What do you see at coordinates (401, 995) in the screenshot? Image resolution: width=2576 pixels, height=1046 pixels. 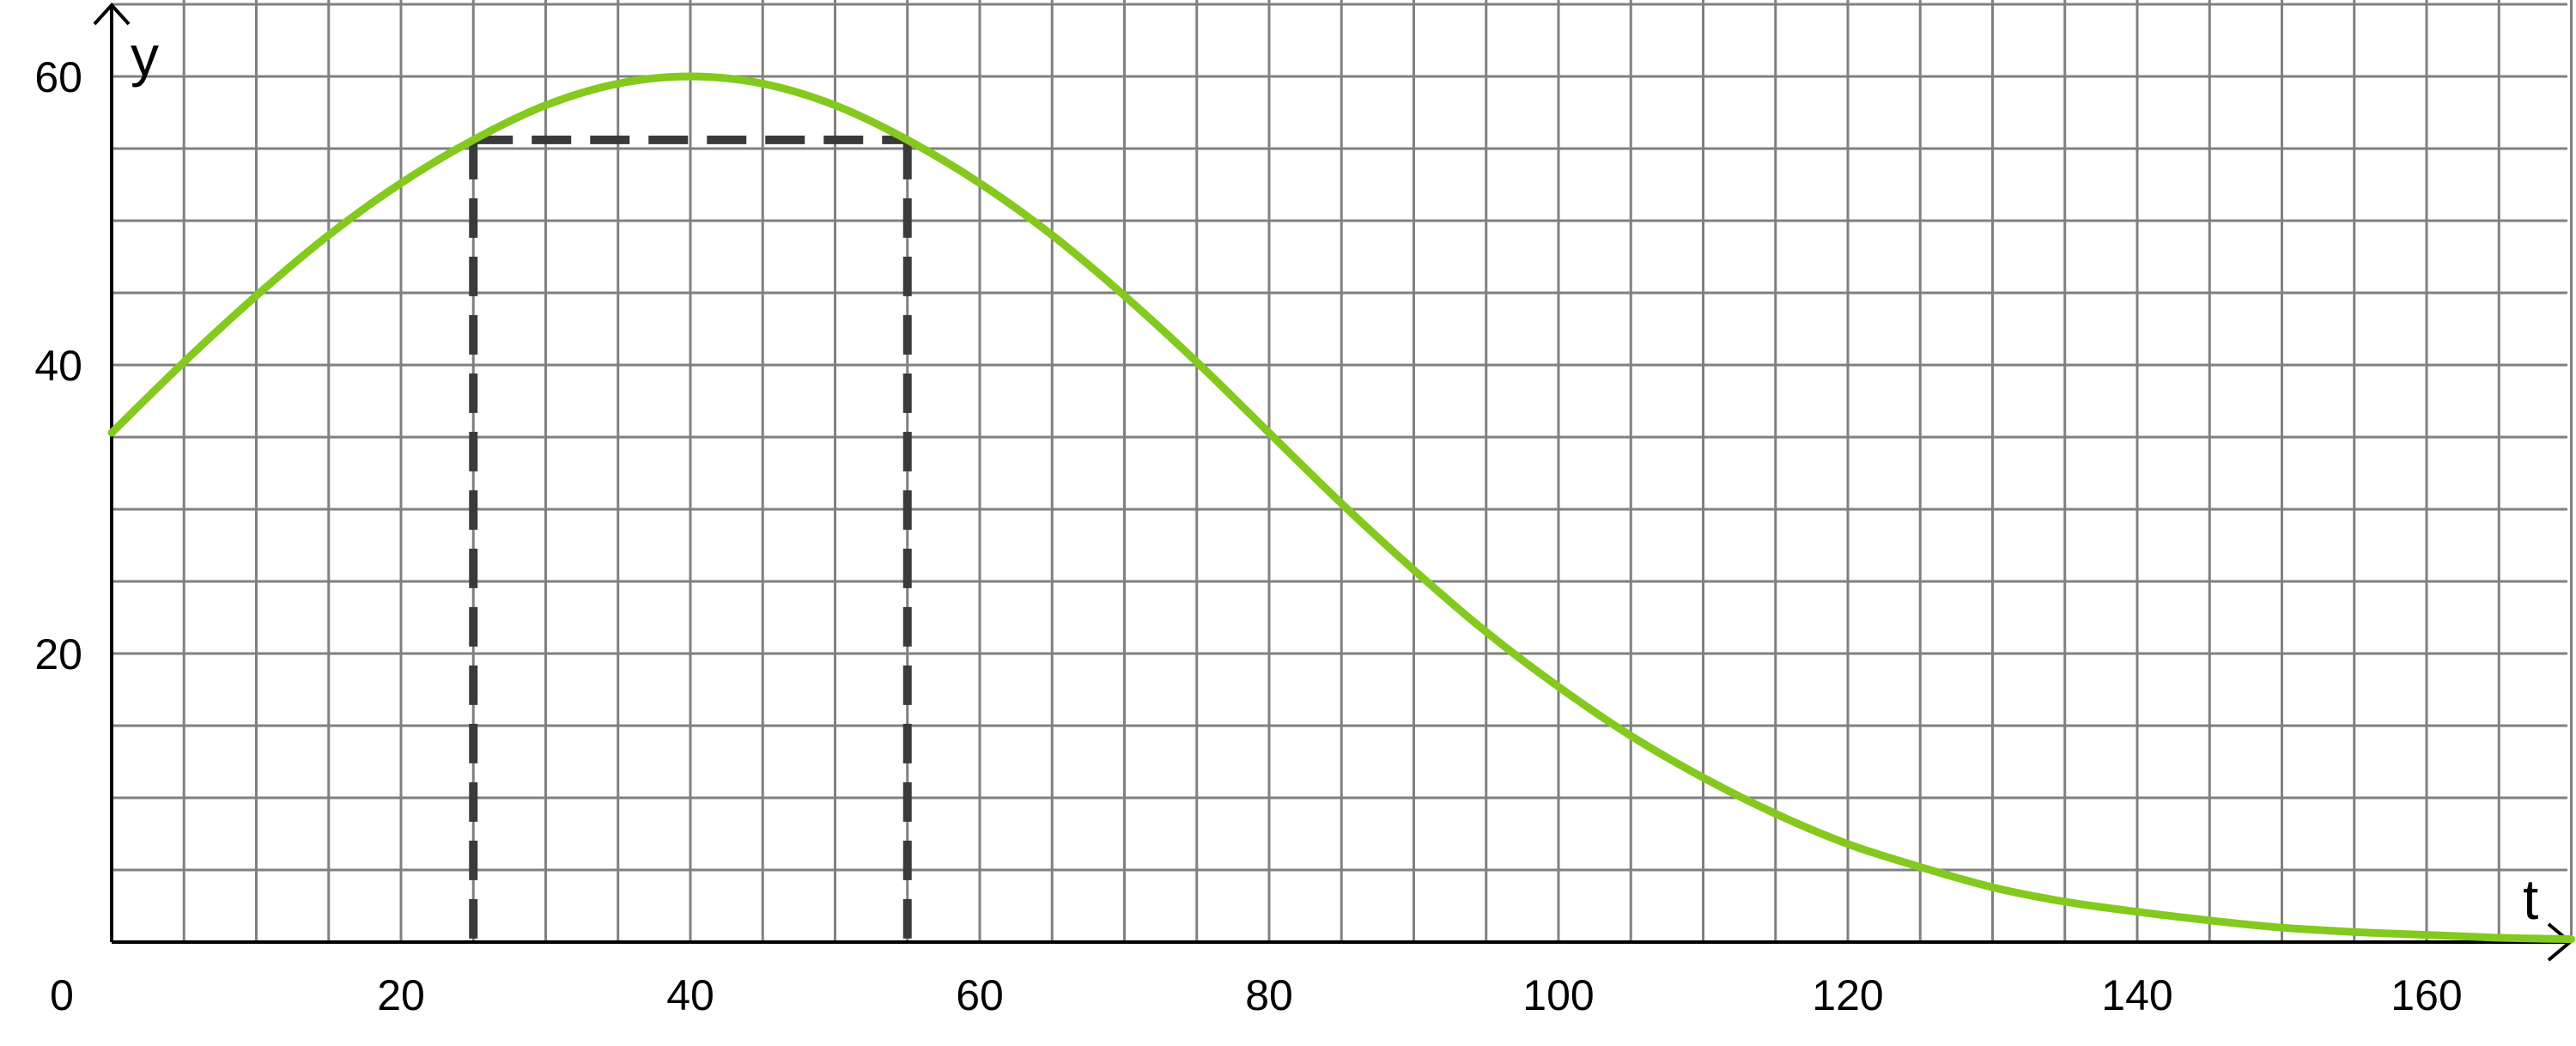 I see `x-tick-label: 20` at bounding box center [401, 995].